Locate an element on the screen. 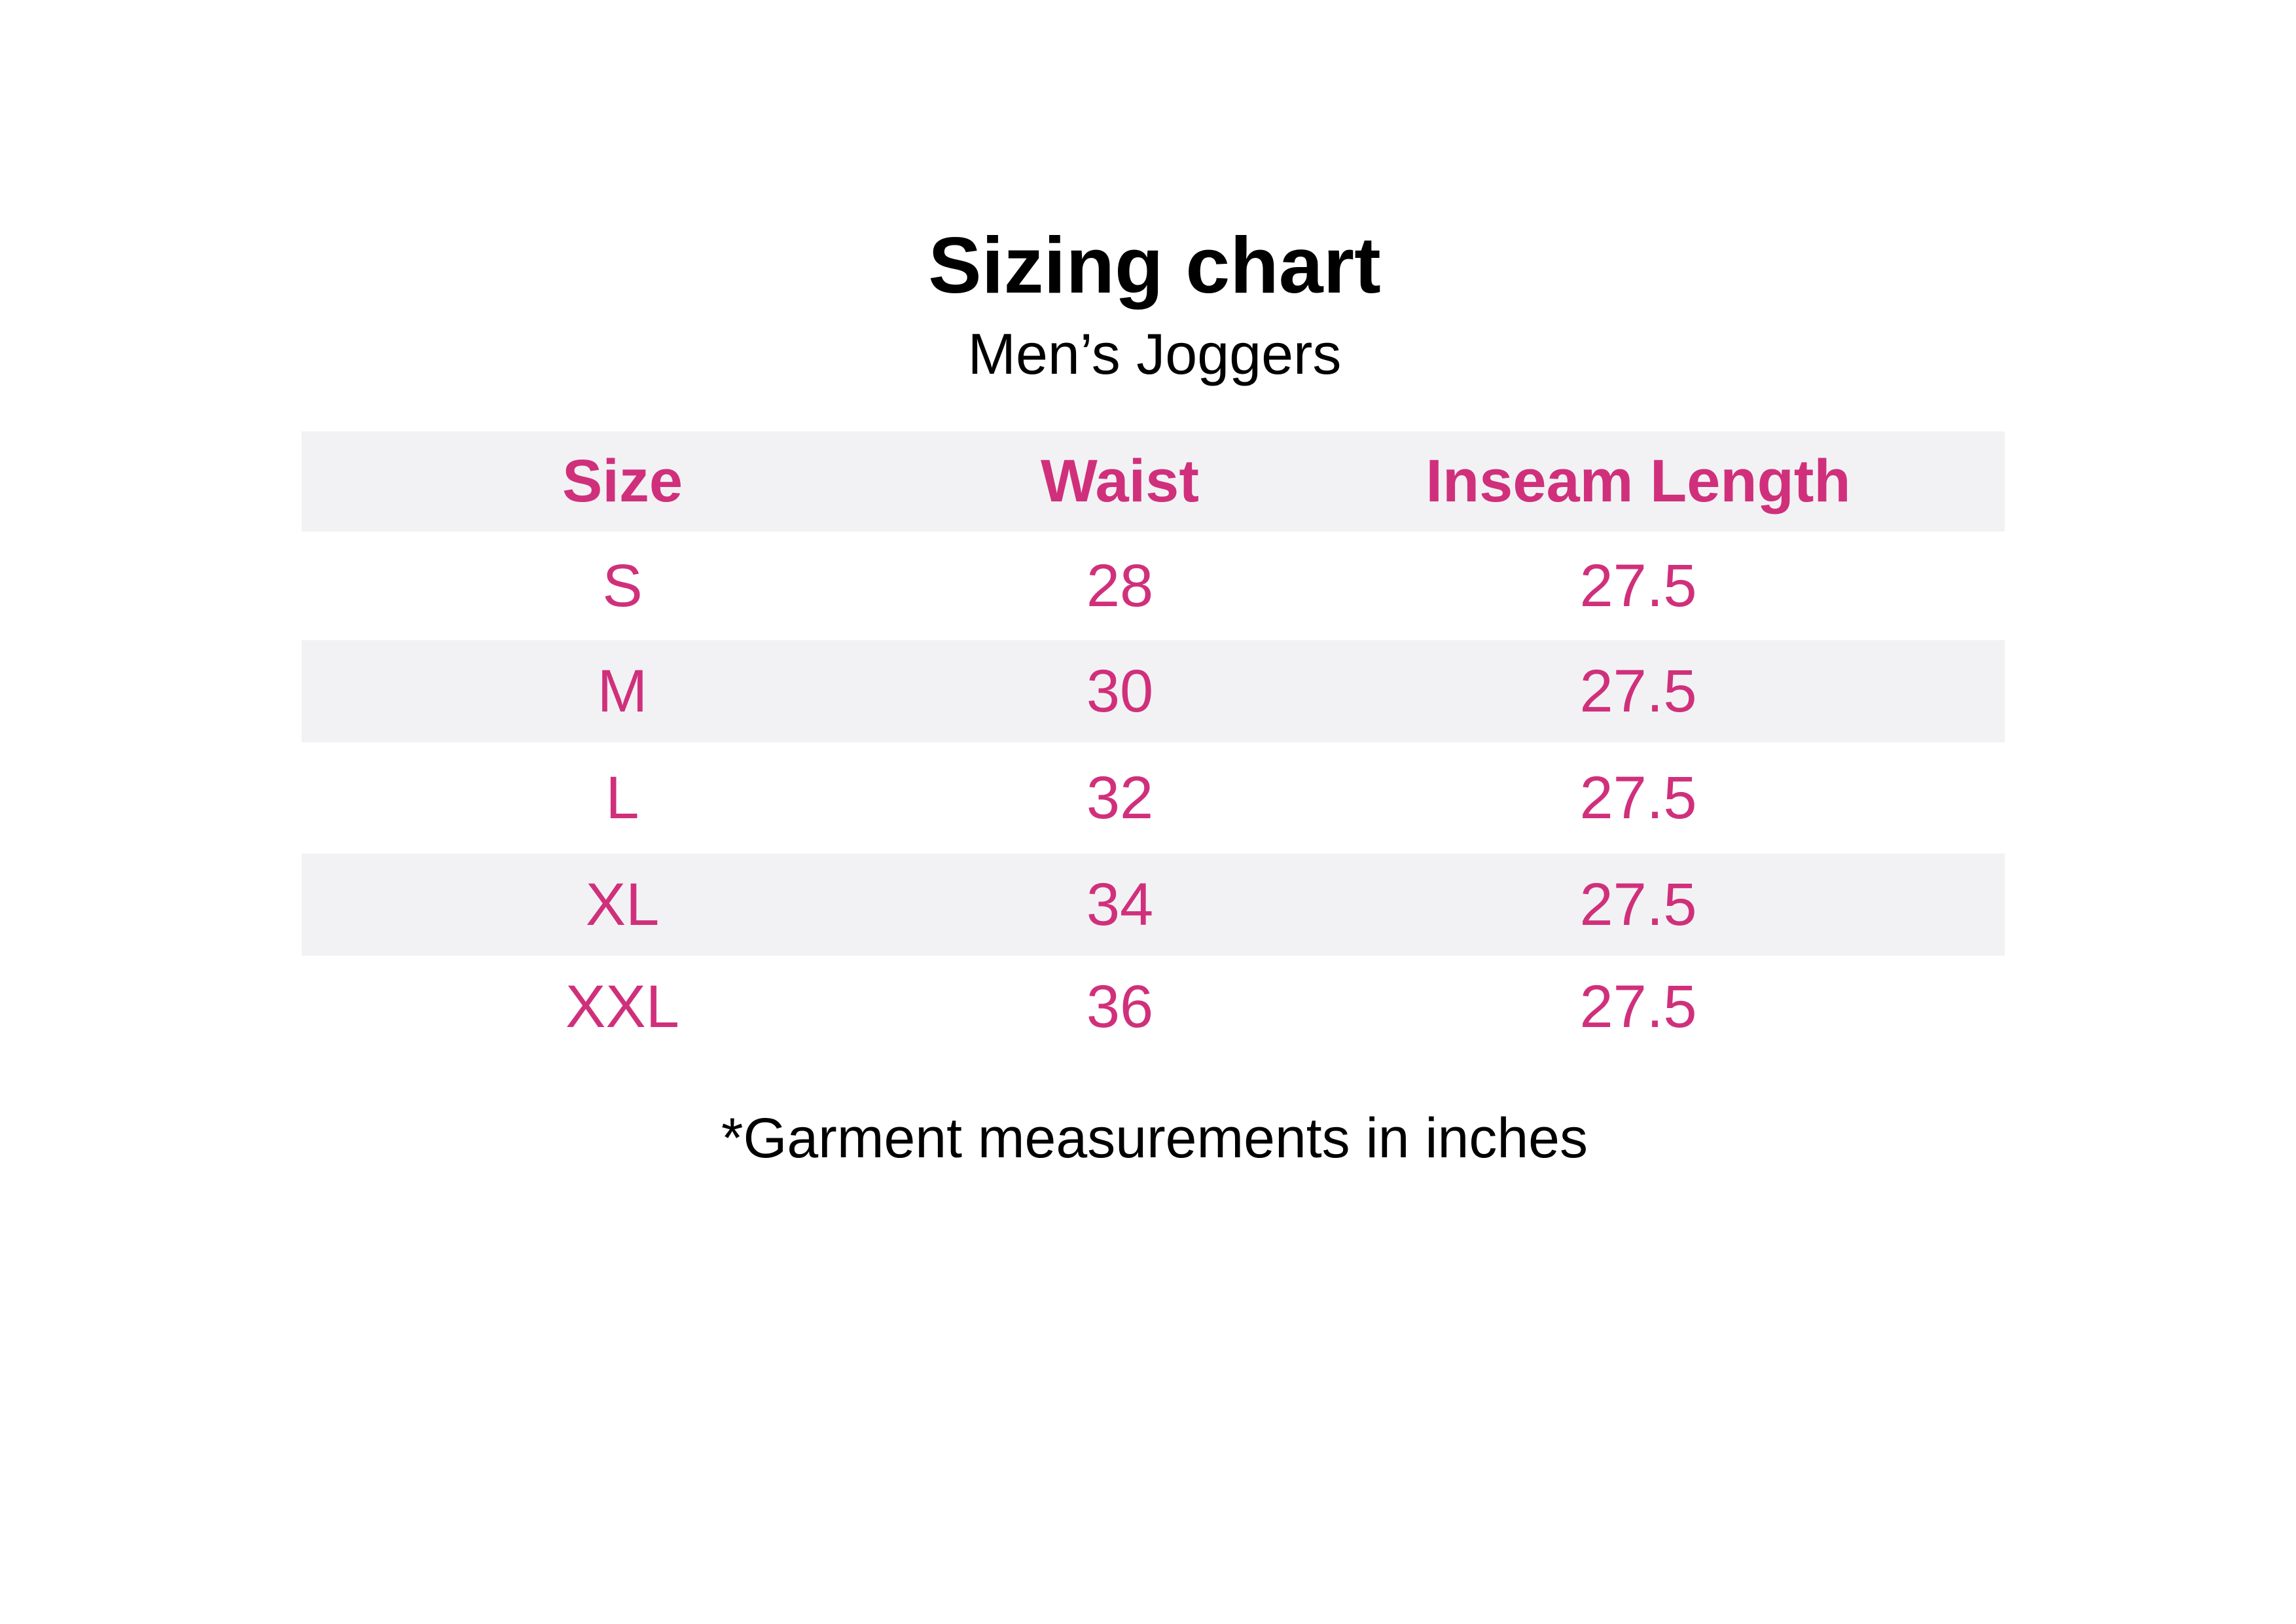 The width and height of the screenshot is (2296, 1624). table-row: L 32 27.5 is located at coordinates (1153, 798).